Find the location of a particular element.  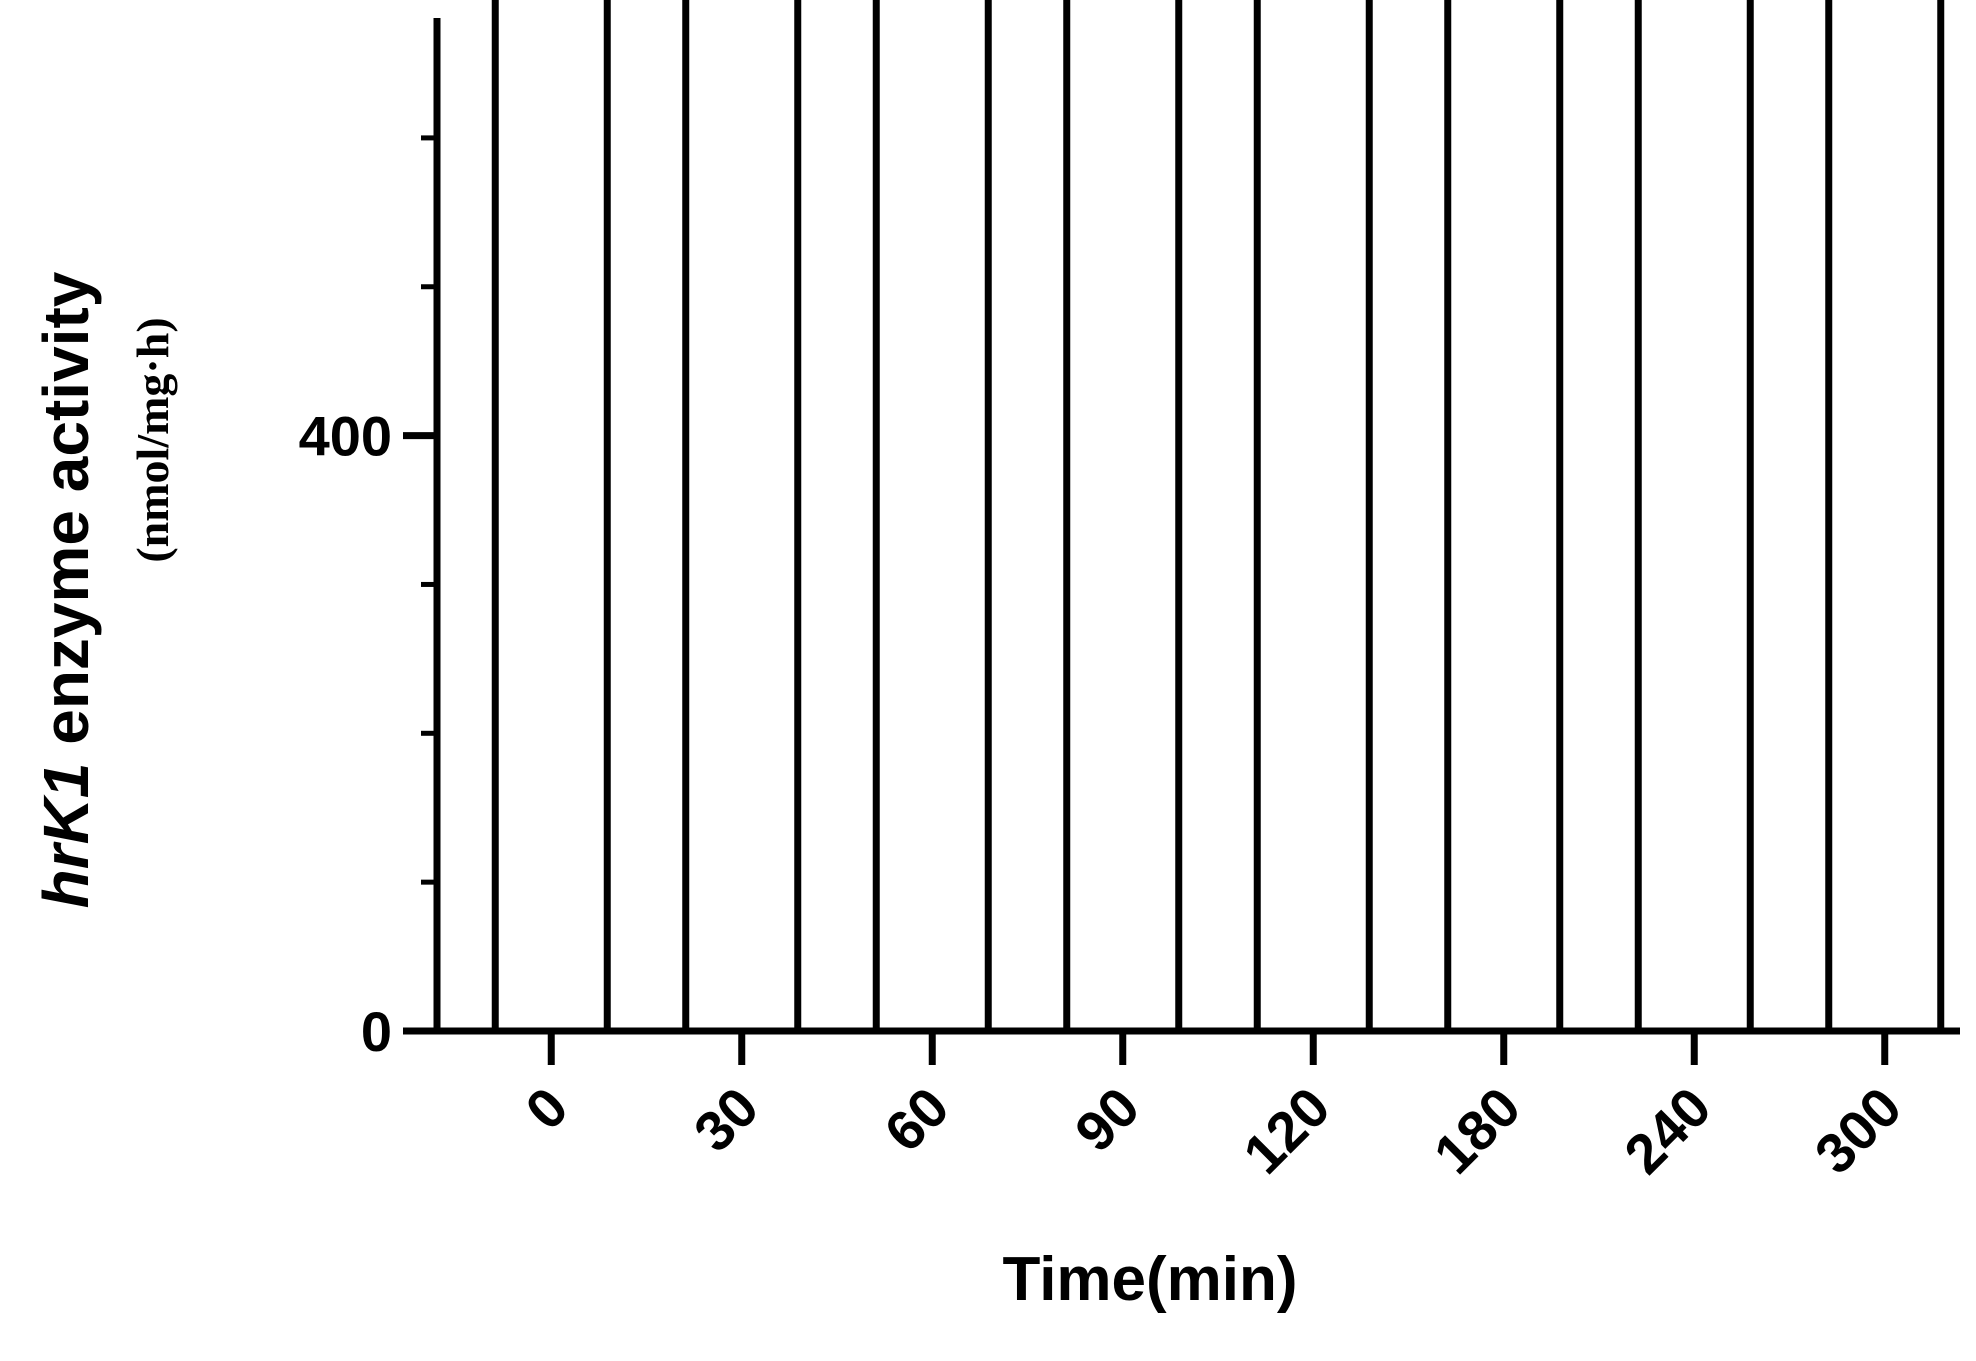

y-tick-label: 0 is located at coordinates (376, 1031).